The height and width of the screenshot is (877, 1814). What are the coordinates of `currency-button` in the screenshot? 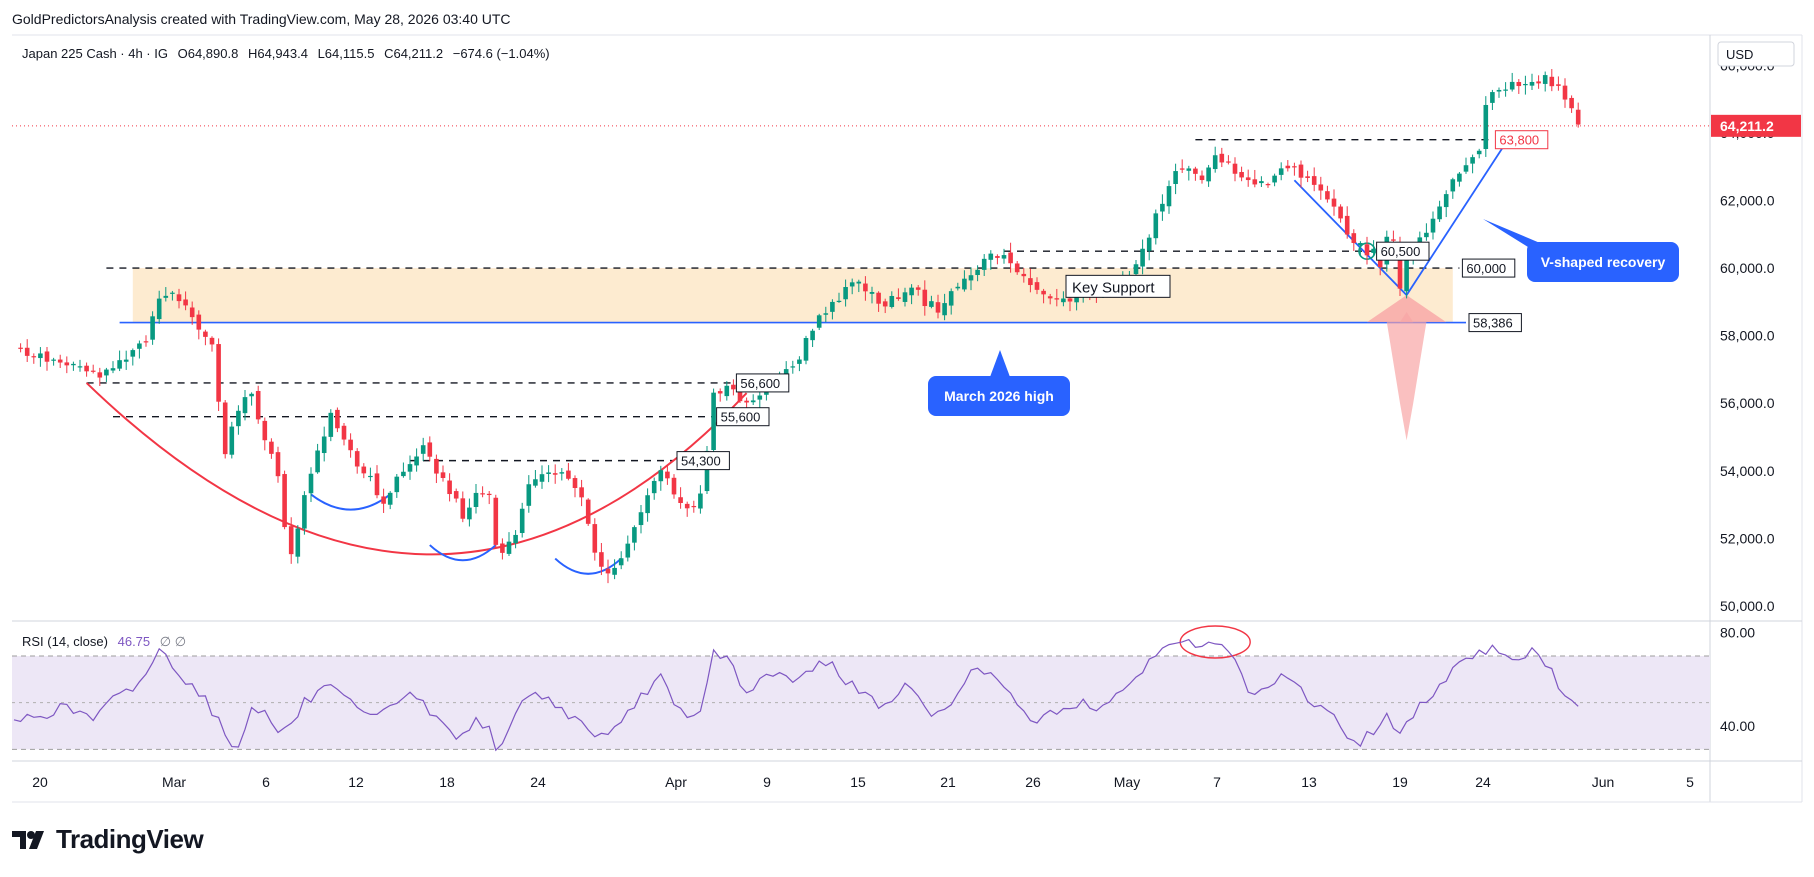 It's located at (1756, 54).